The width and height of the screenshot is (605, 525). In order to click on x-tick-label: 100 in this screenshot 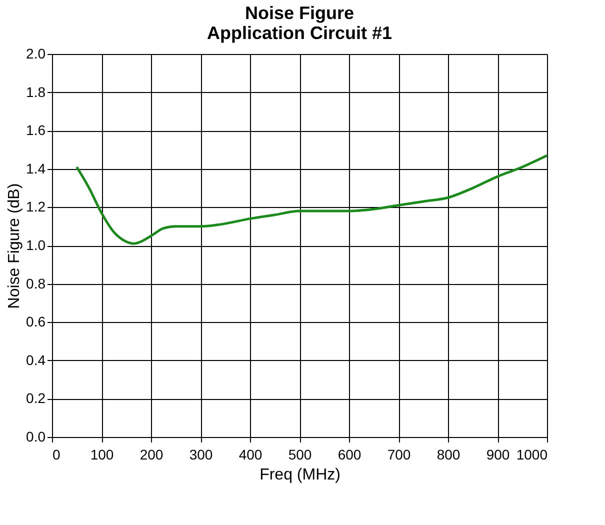, I will do `click(102, 454)`.